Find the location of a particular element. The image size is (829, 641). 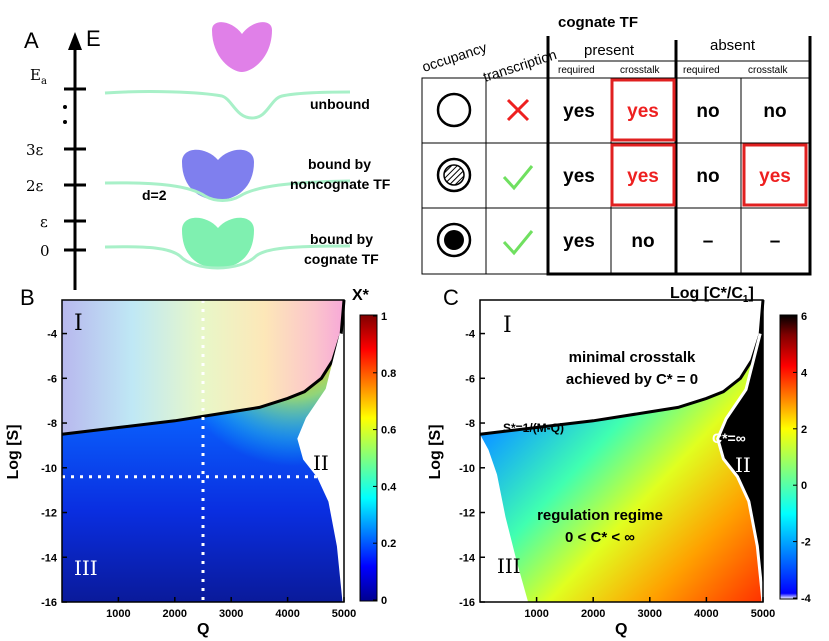

c-xlabel: Q is located at coordinates (621, 629).